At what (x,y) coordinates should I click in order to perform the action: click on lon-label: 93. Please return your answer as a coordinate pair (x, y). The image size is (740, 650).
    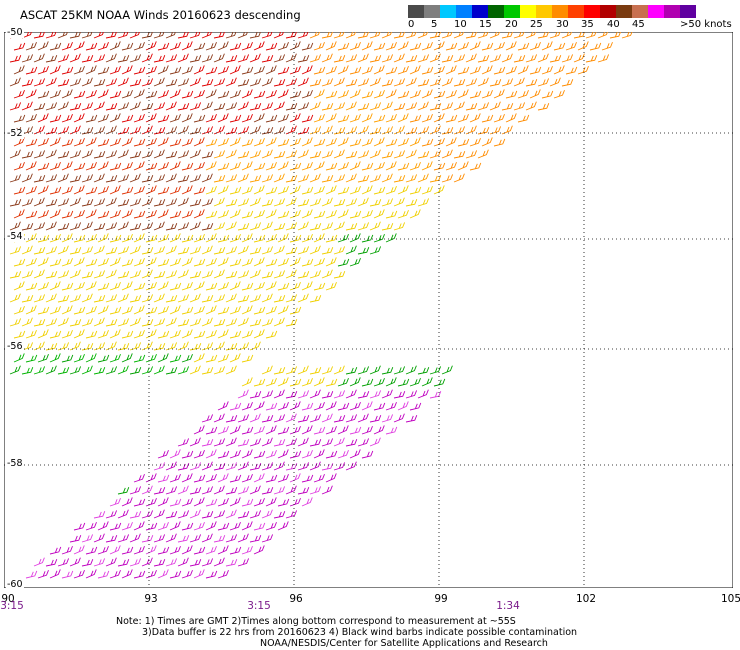
    Looking at the image, I should click on (151, 599).